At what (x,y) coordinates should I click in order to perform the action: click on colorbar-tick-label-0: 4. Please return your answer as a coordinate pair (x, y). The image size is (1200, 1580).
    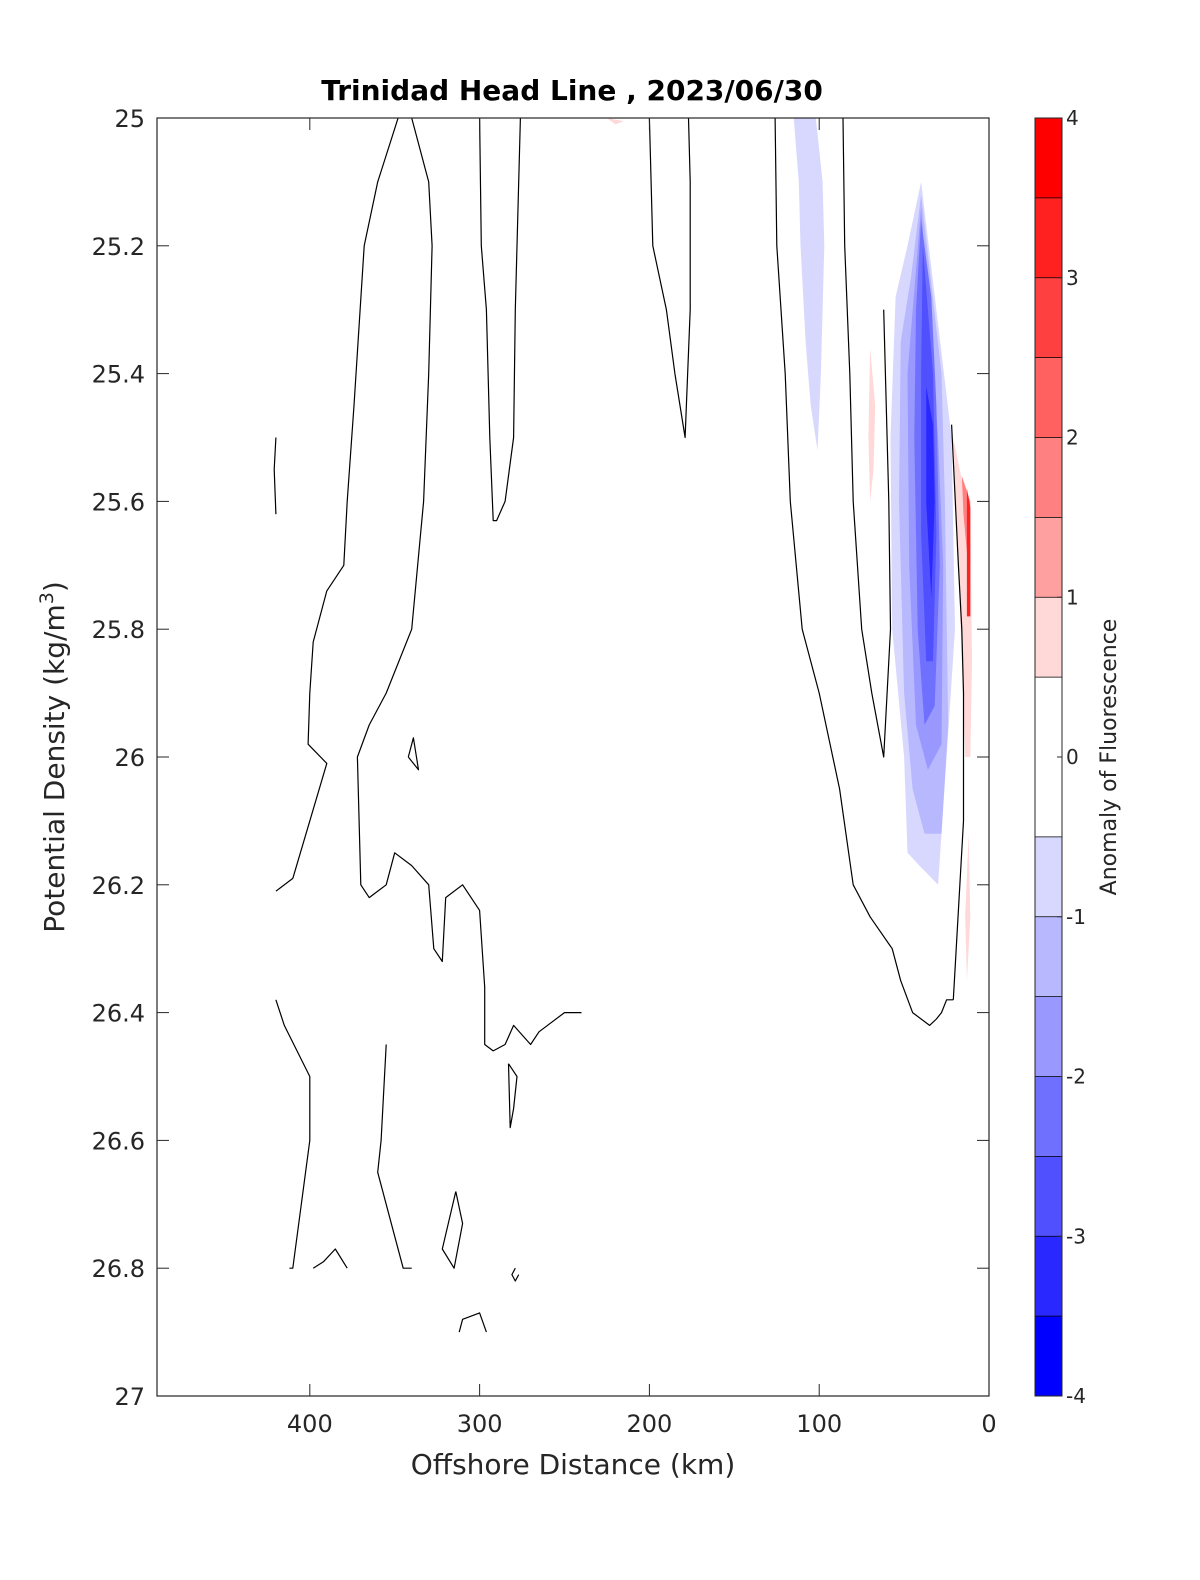
    Looking at the image, I should click on (1072, 118).